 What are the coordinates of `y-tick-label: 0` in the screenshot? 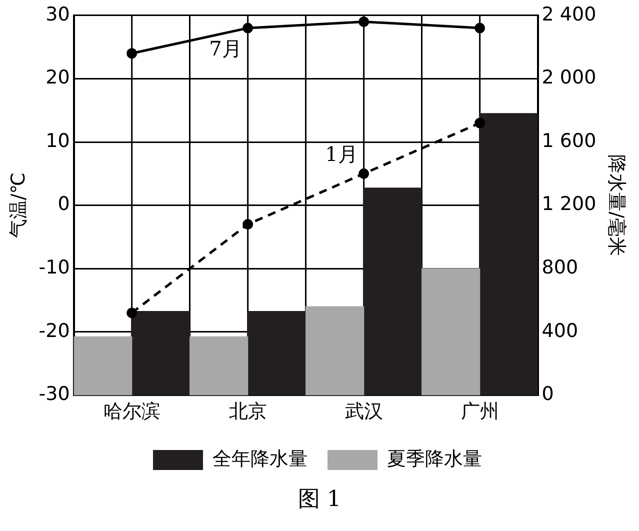 It's located at (64, 204).